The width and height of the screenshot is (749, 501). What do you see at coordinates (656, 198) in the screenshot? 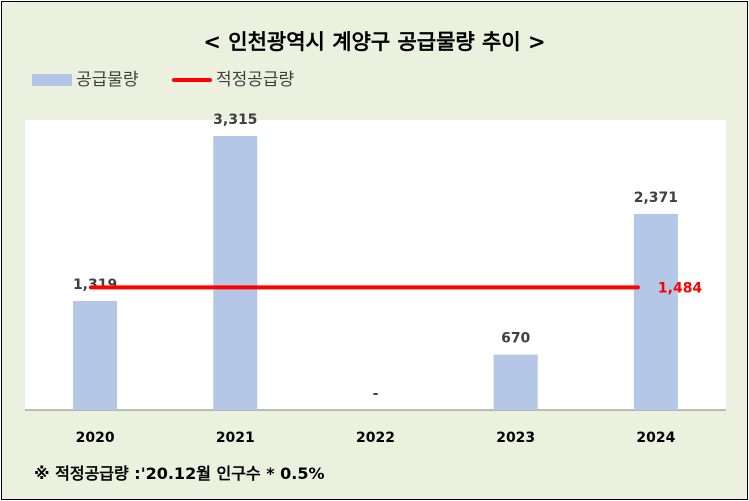
I see `bar-label-2024: 2,371` at bounding box center [656, 198].